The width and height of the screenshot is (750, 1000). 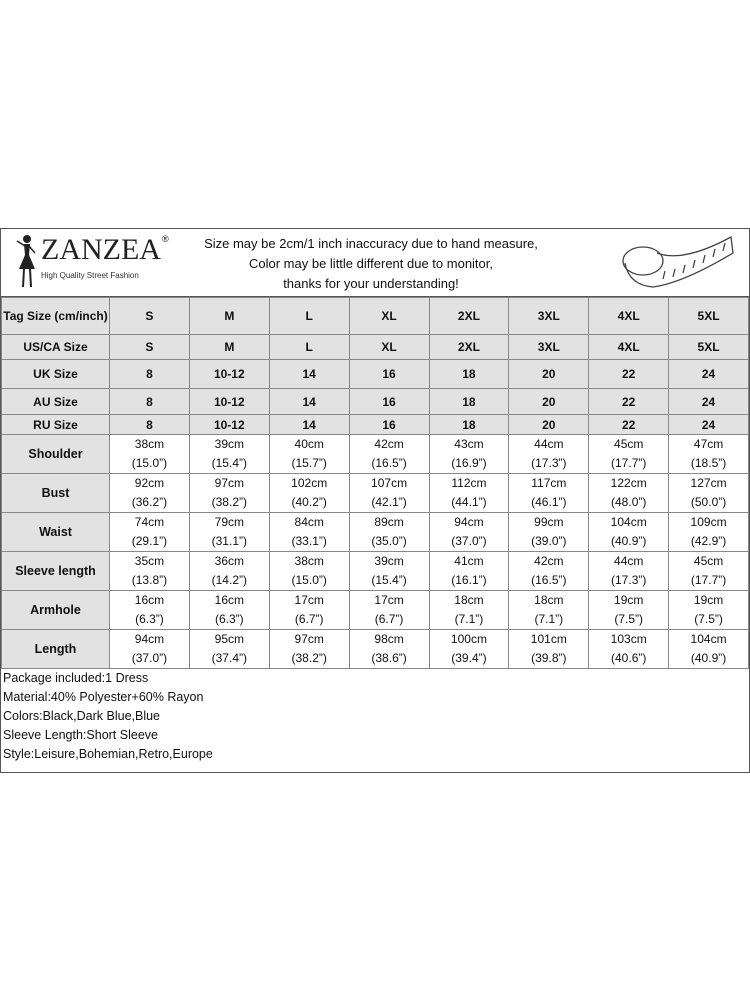 I want to click on inch-value: (7.1”), so click(x=549, y=619).